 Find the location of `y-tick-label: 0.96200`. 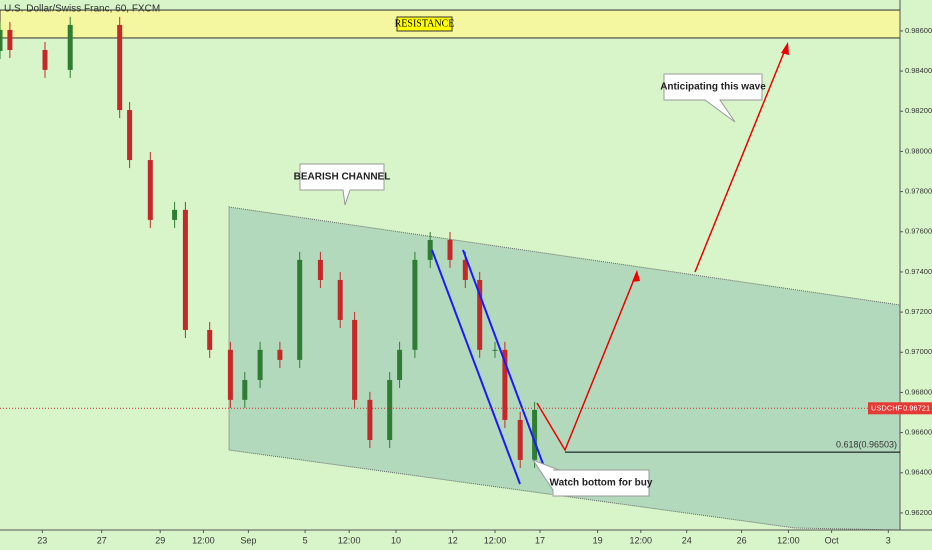

y-tick-label: 0.96200 is located at coordinates (918, 512).